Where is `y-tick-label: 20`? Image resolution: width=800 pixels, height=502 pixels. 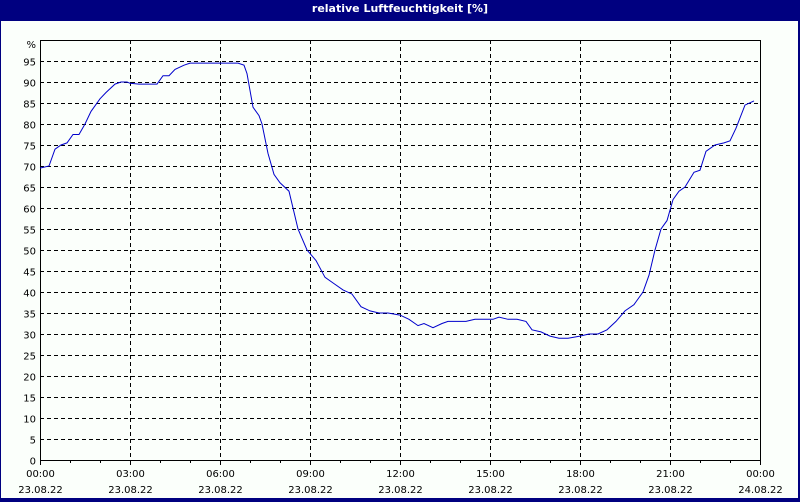
y-tick-label: 20 is located at coordinates (29, 378).